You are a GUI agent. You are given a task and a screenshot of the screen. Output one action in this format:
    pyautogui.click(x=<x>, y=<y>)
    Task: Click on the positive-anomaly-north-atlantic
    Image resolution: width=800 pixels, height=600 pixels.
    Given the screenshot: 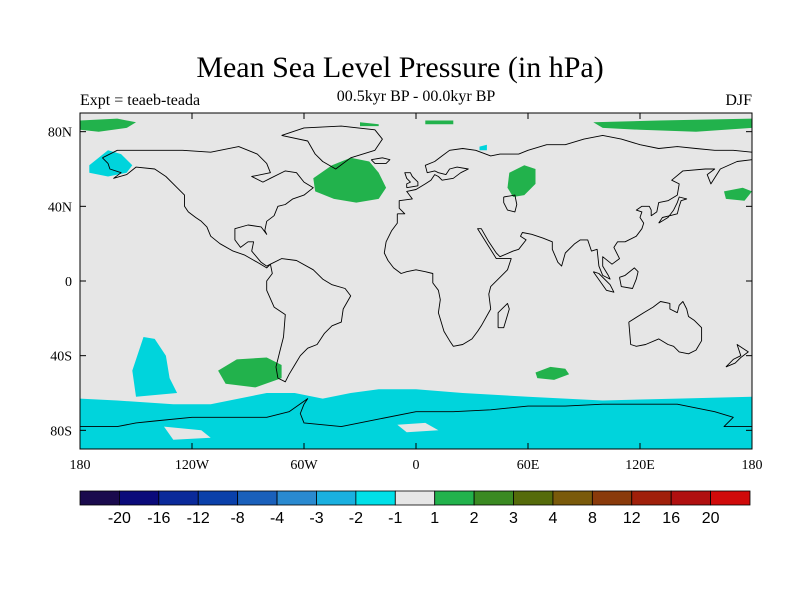 What is the action you would take?
    pyautogui.click(x=350, y=180)
    